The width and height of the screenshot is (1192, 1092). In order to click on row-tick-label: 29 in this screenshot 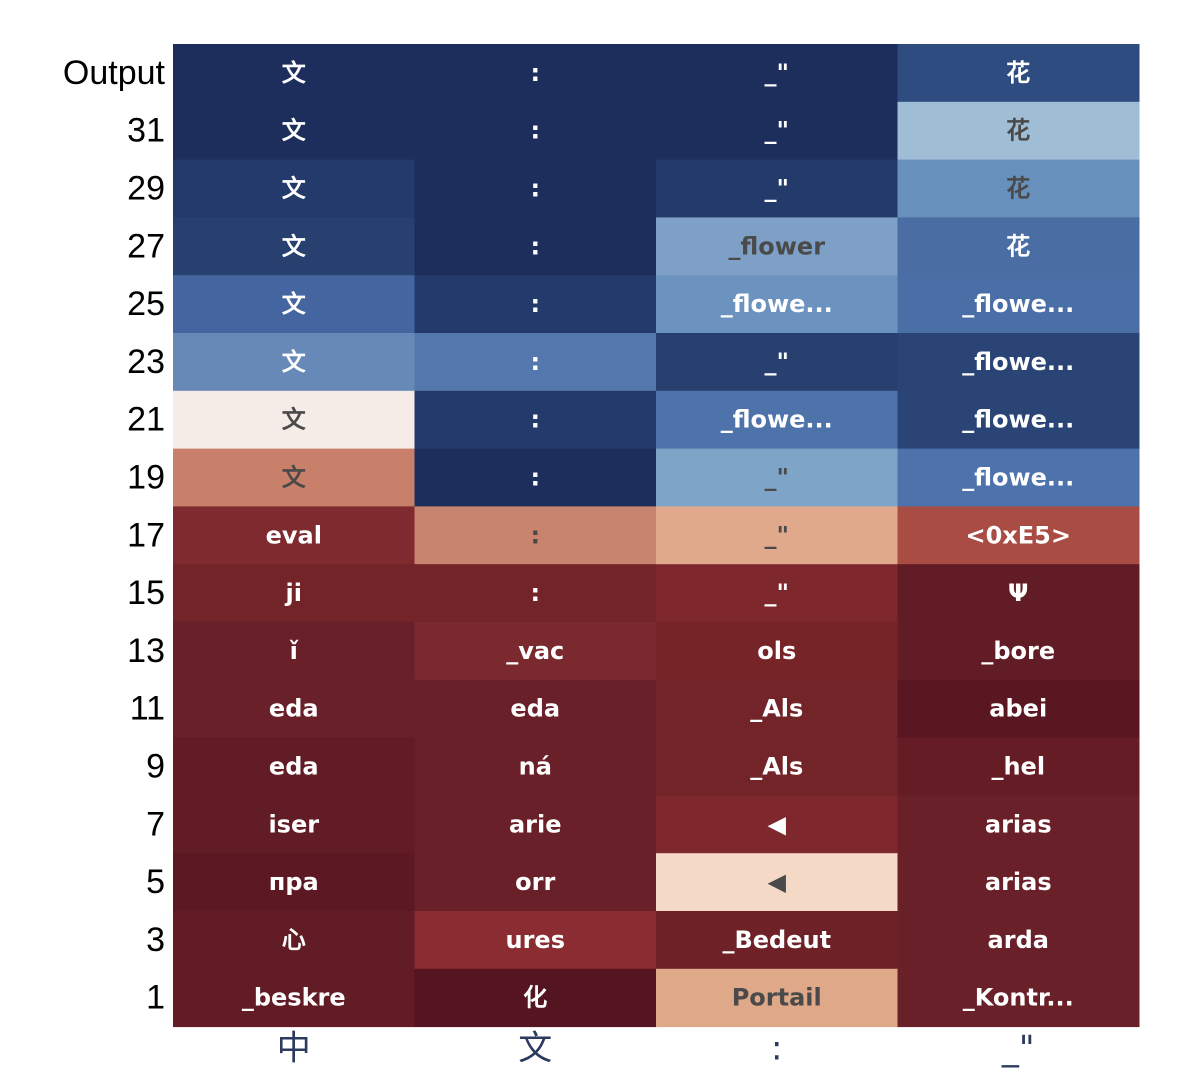, I will do `click(146, 188)`.